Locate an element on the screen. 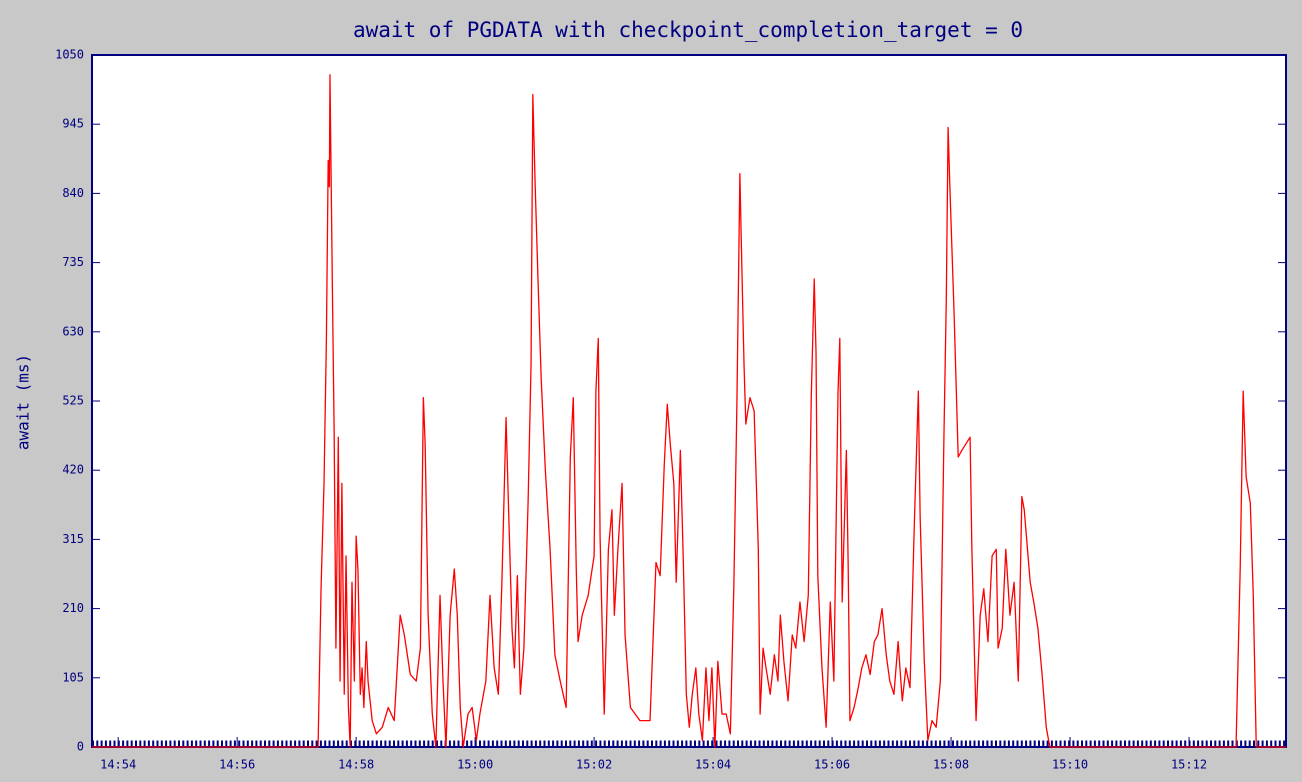 This screenshot has width=1302, height=782. y-tick-label: 420 is located at coordinates (73, 470).